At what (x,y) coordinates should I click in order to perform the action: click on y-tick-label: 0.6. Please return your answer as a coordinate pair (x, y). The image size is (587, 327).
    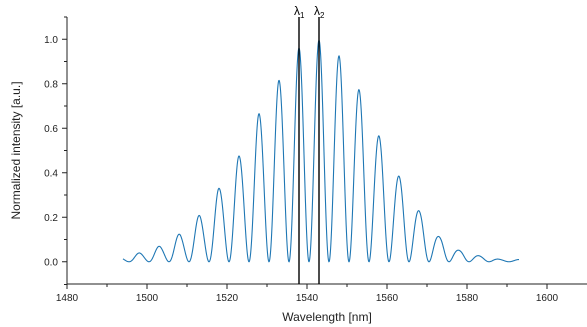
    Looking at the image, I should click on (51, 129).